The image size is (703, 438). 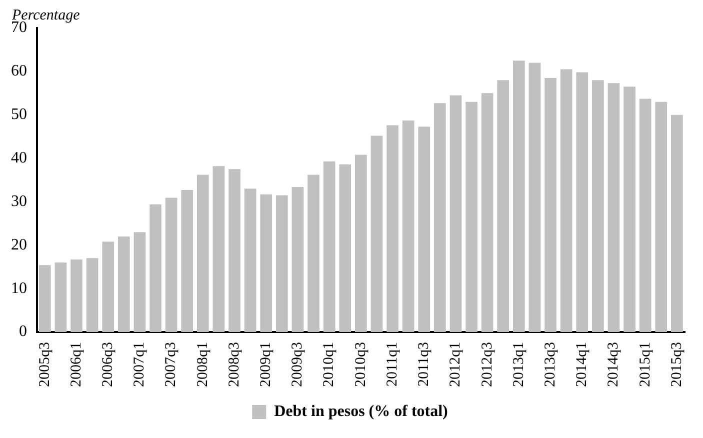 What do you see at coordinates (676, 364) in the screenshot?
I see `x-tick-label: 2015q3` at bounding box center [676, 364].